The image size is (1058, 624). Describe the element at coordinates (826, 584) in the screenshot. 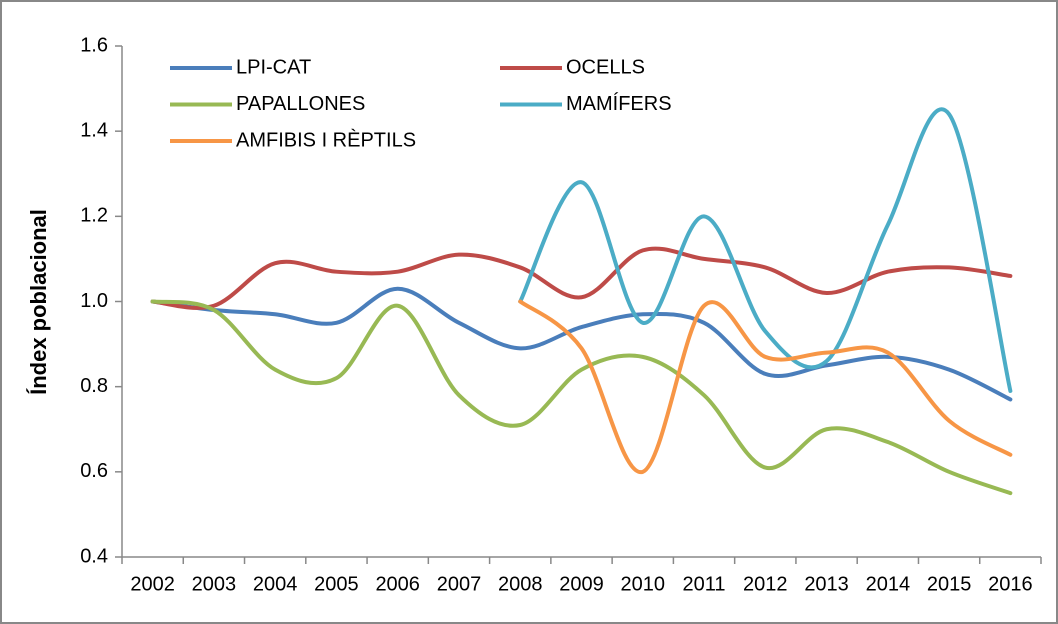

I see `x-tick-label: 2013` at that location.